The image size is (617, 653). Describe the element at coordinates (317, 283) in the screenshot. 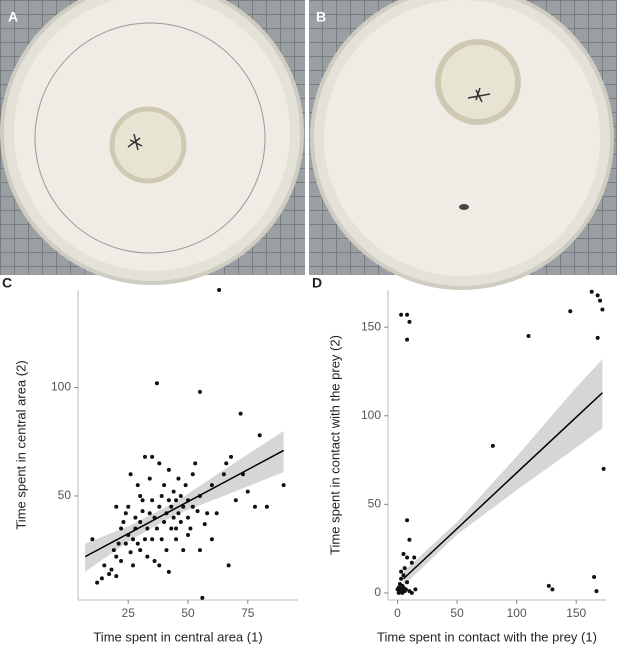

I see `panel-label: D` at that location.